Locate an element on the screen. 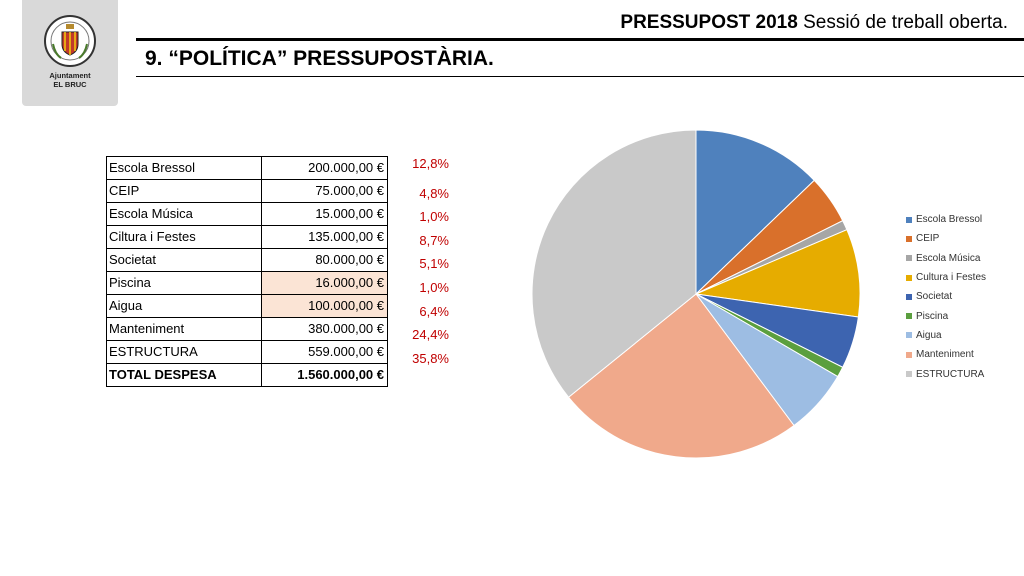  legend-label: Aigua is located at coordinates (929, 335).